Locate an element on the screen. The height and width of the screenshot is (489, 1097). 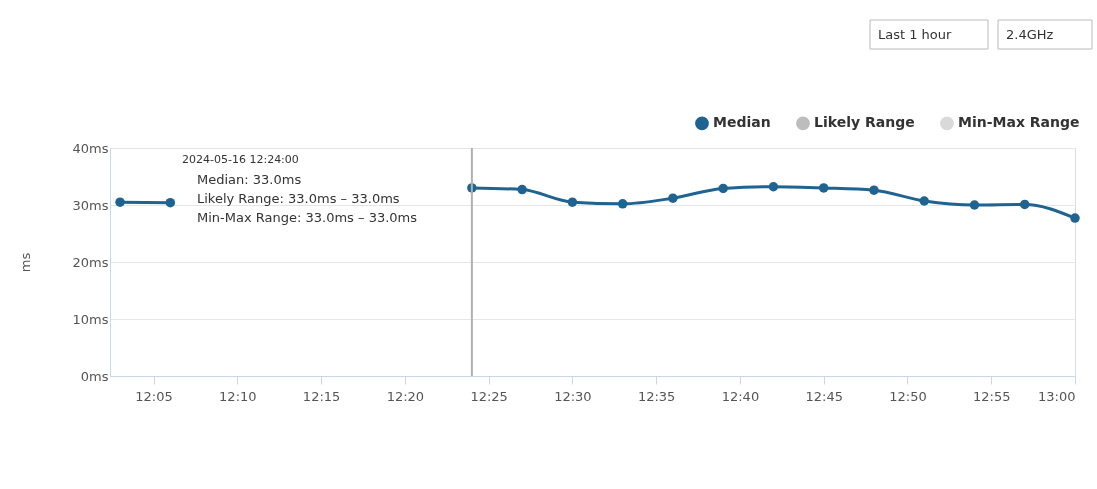
x-tick-label: 12:35 is located at coordinates (656, 396).